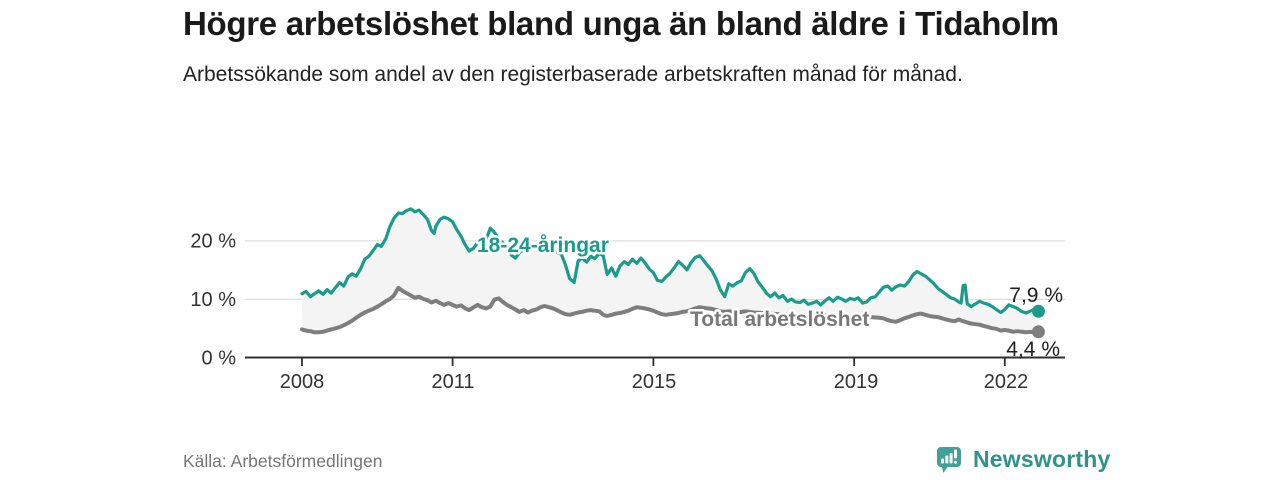 The image size is (1280, 480). What do you see at coordinates (1042, 459) in the screenshot?
I see `brand-name: Newsworthy` at bounding box center [1042, 459].